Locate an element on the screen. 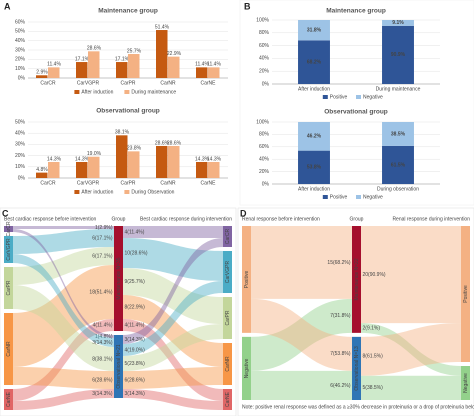 Image resolution: width=474 pixels, height=416 pixels. value-label: 23.8% is located at coordinates (134, 149).